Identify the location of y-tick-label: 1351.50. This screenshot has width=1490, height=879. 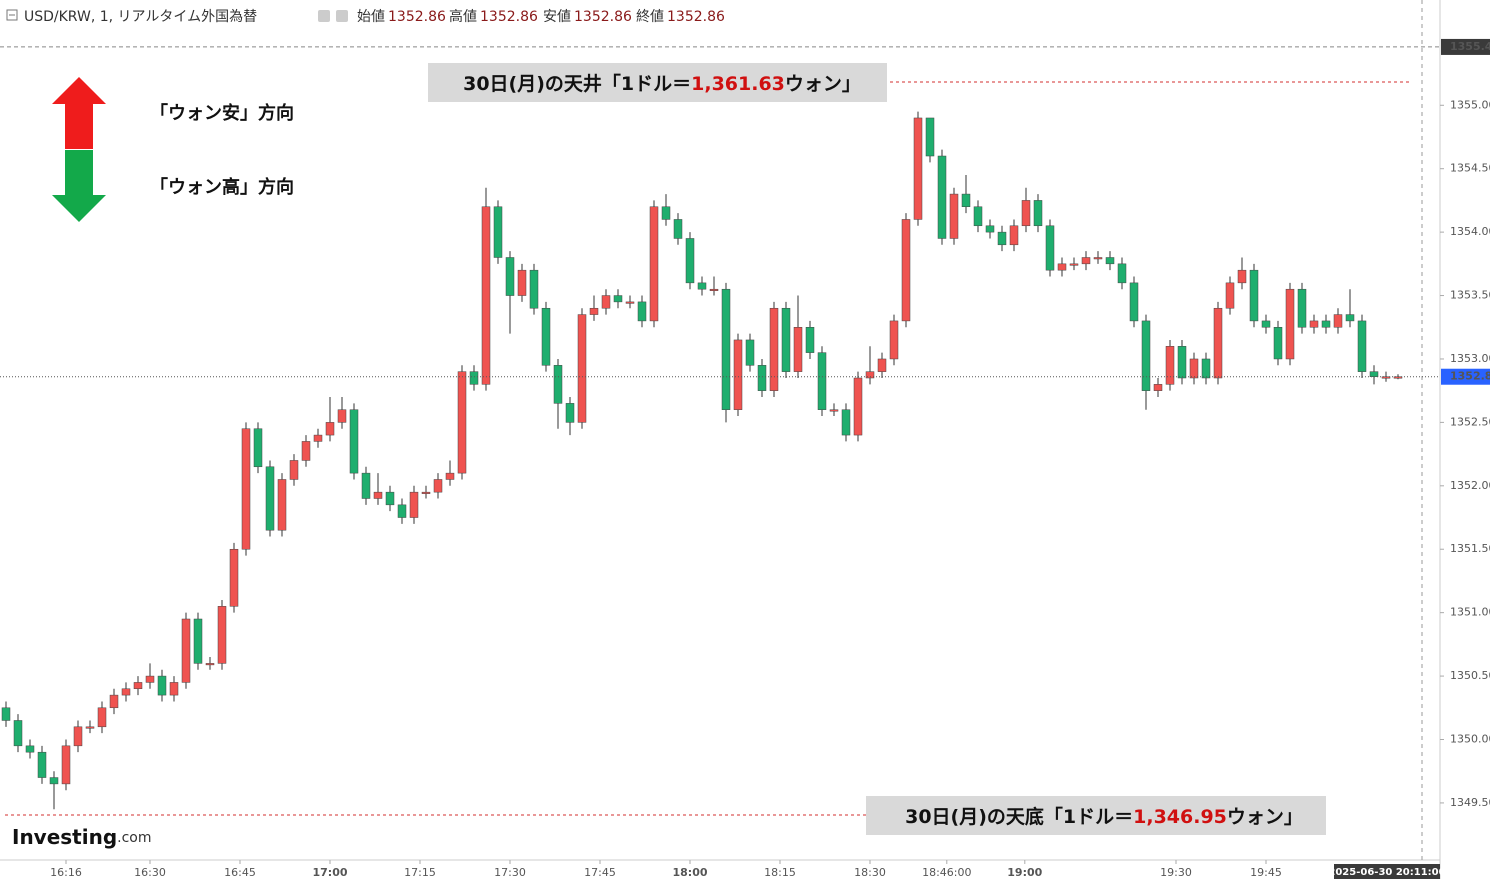
(1470, 548).